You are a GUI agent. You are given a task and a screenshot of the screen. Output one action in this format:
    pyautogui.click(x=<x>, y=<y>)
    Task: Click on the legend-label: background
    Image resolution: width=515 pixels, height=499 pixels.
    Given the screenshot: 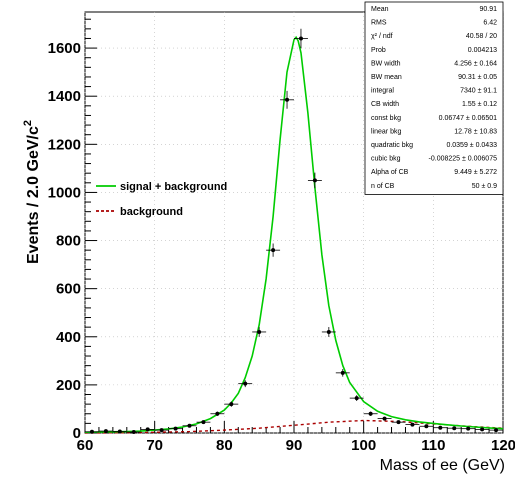 What is the action you would take?
    pyautogui.click(x=151, y=212)
    